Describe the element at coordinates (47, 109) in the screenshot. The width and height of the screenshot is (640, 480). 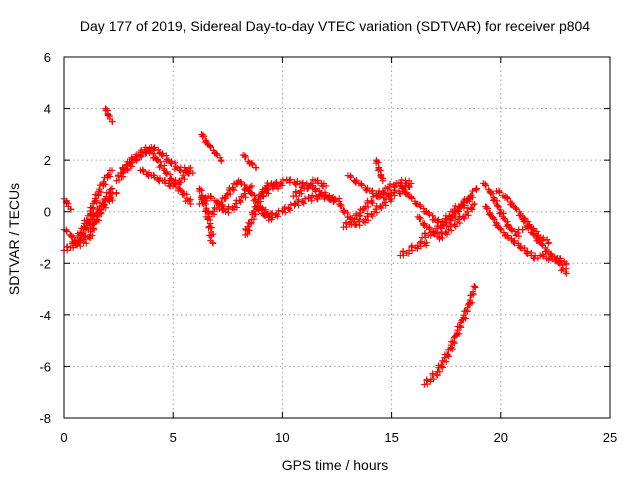
I see `y-tick-label: 4` at that location.